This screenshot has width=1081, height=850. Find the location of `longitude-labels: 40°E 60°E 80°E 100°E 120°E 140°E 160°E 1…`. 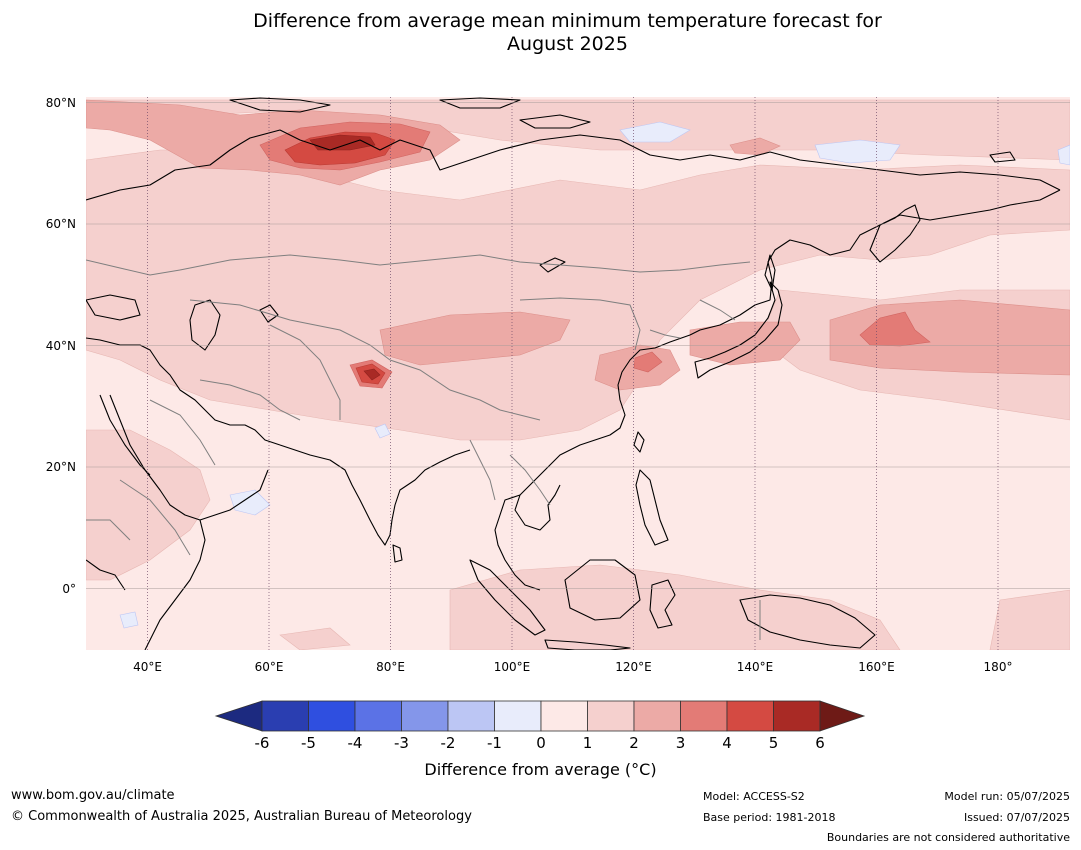

longitude-labels: 40°E 60°E 80°E 100°E 120°E 140°E 160°E 1… is located at coordinates (572, 667).